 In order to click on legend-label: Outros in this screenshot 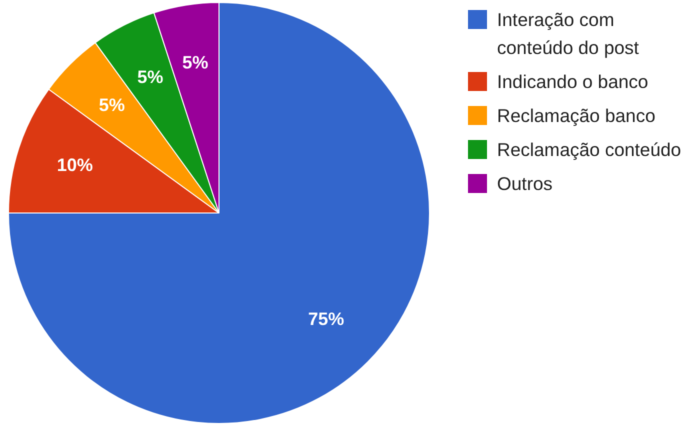, I will do `click(525, 184)`.